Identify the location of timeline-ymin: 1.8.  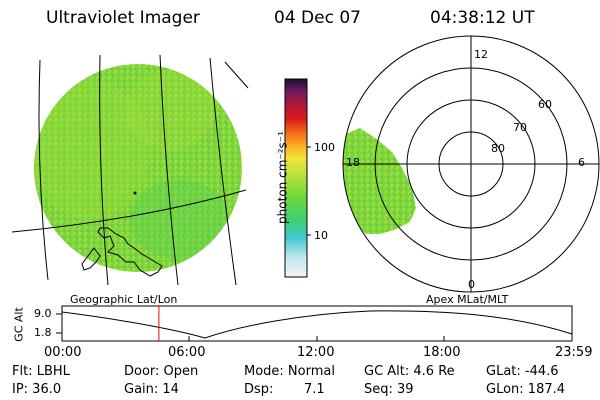
(43, 332).